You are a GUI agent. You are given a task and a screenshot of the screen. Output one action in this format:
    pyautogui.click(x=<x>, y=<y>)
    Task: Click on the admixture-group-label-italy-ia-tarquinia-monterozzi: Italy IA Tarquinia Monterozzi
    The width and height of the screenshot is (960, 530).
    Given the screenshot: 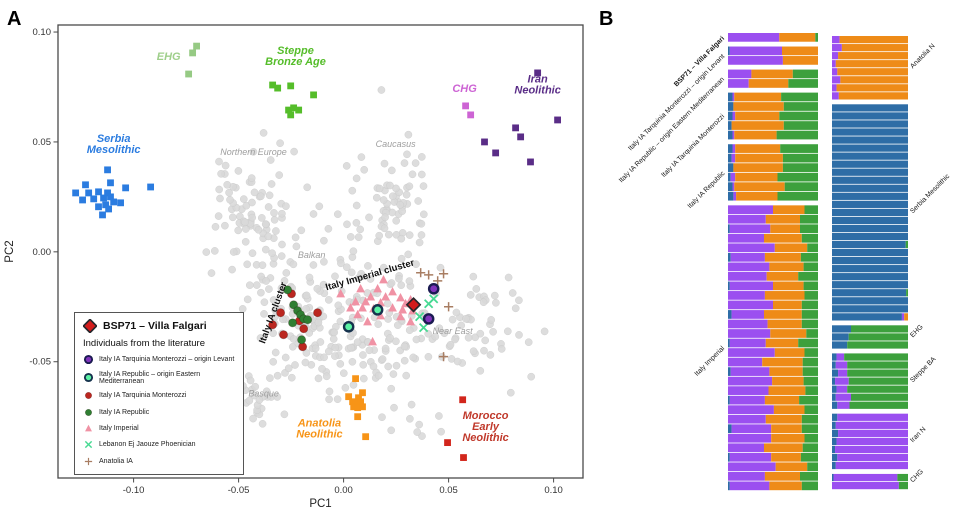 What is the action you would take?
    pyautogui.click(x=693, y=146)
    